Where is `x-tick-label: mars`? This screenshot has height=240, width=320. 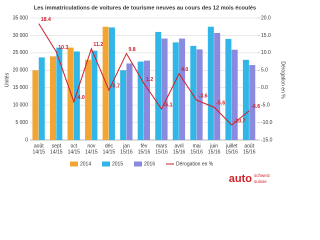
x-tick-label: mars is located at coordinates (162, 146).